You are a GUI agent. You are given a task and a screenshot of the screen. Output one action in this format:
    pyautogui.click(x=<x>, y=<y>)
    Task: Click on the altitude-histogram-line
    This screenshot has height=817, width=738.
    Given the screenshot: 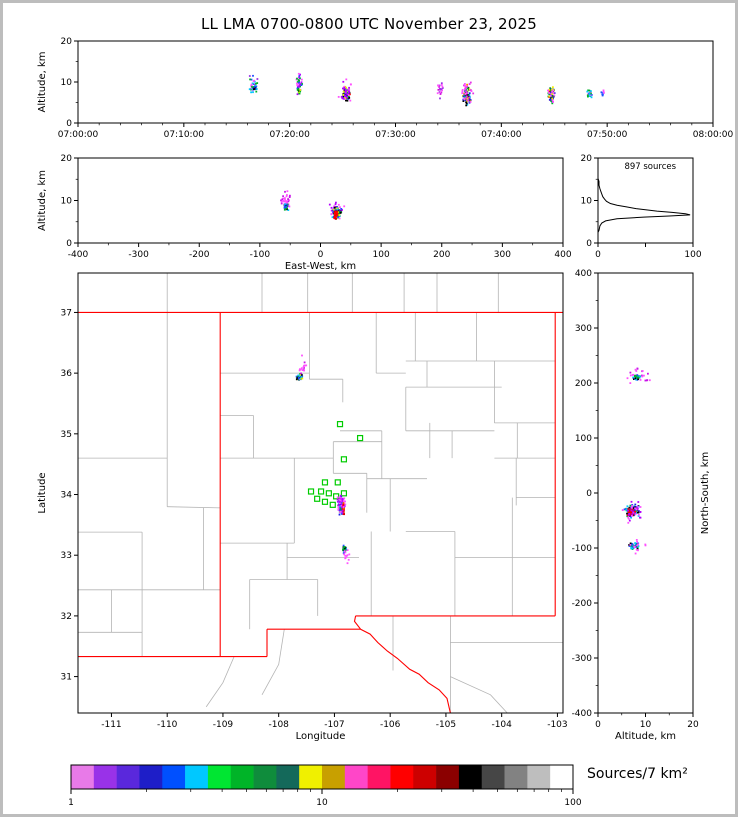 What is the action you would take?
    pyautogui.click(x=644, y=200)
    